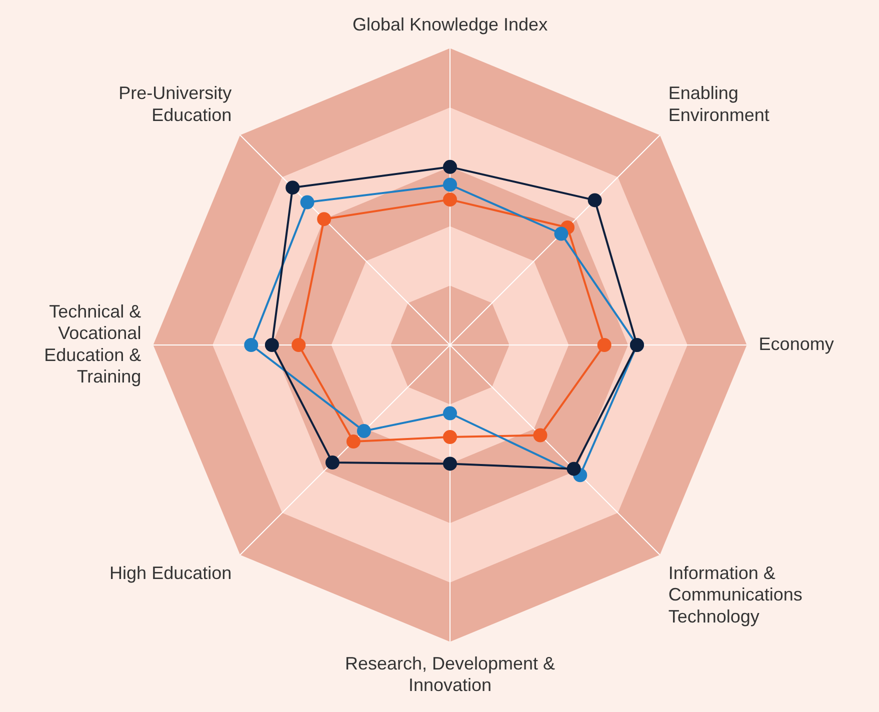 The width and height of the screenshot is (879, 712). I want to click on spoke-label: Economy, so click(796, 344).